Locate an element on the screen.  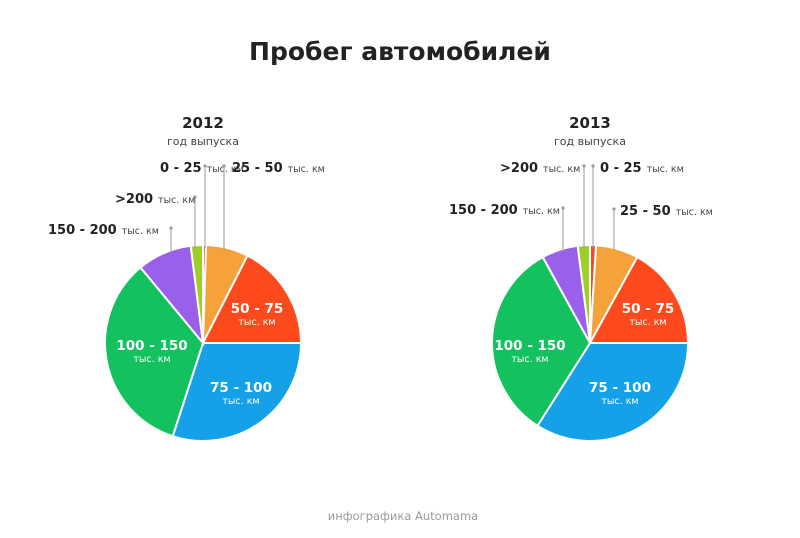
chart-subtitle-2012: год выпуска is located at coordinates (203, 141).